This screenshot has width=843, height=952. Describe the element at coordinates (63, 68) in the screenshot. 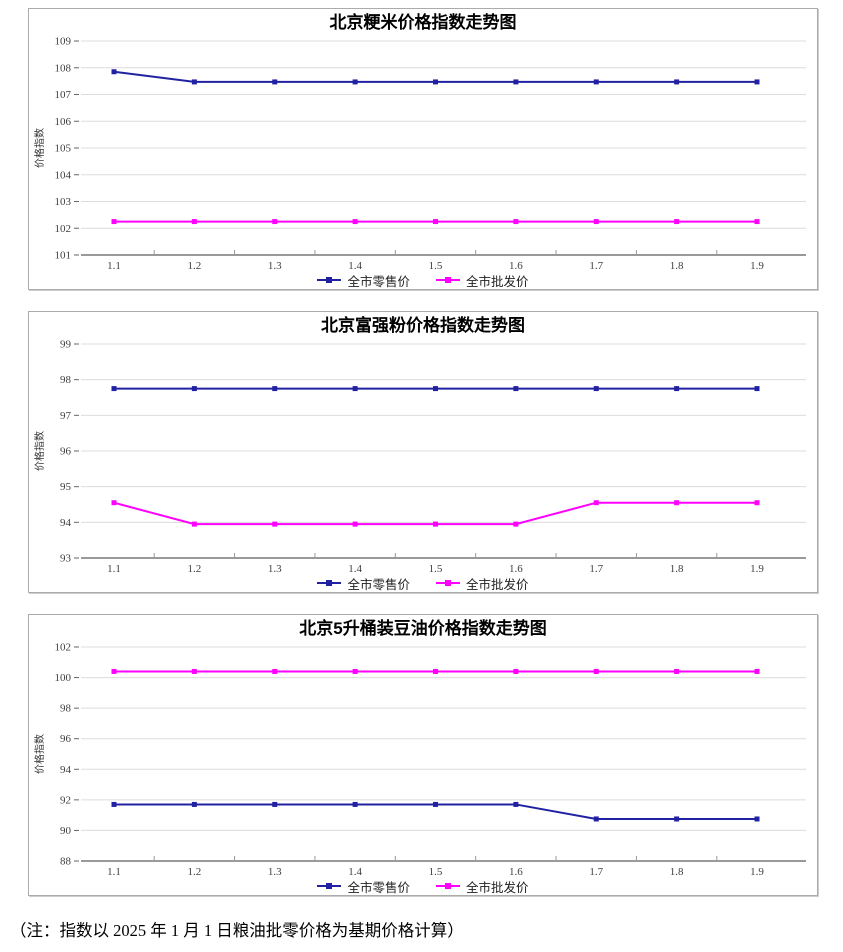

I see `svg-text: 108` at that location.